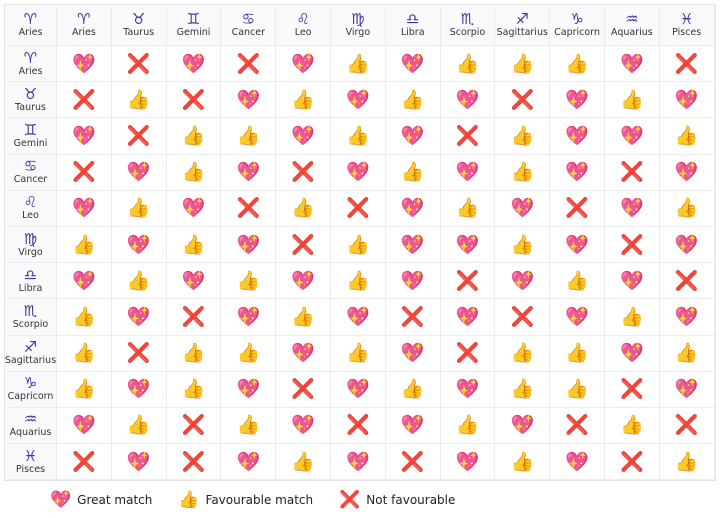 The width and height of the screenshot is (720, 518). Describe the element at coordinates (83, 32) in the screenshot. I see `sign-name: Aries` at that location.